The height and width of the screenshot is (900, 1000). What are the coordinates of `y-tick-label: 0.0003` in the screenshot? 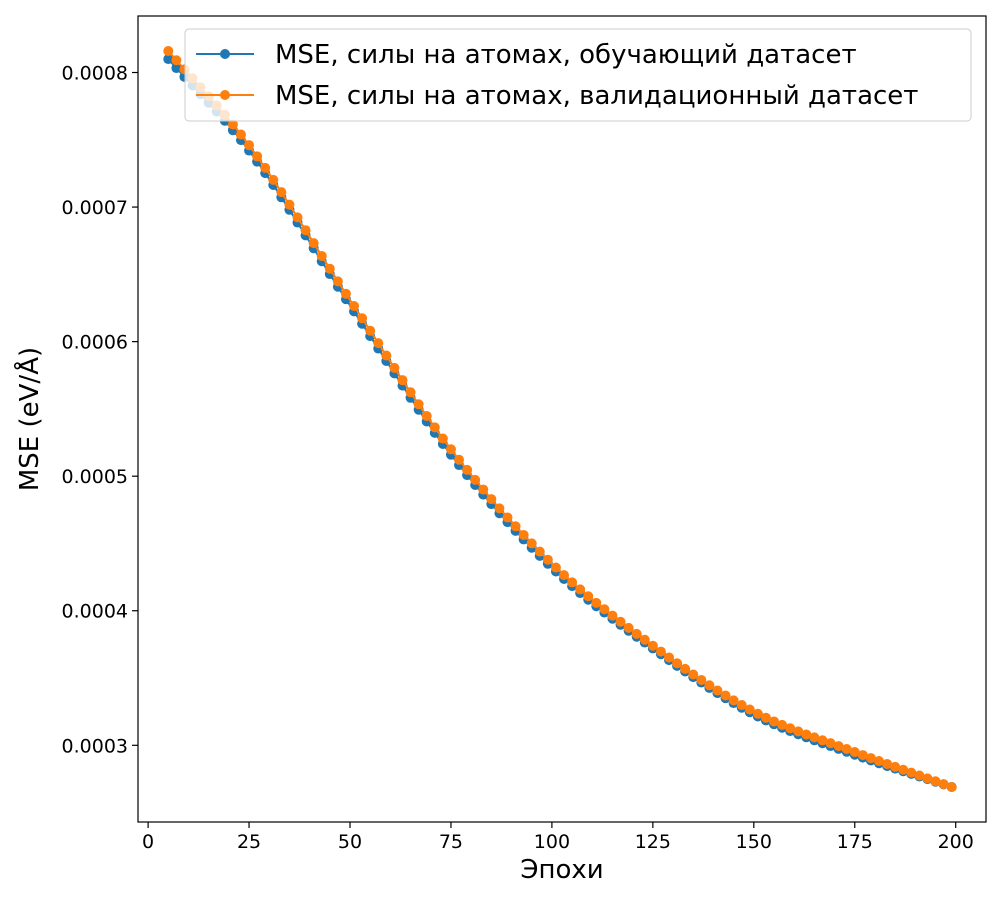 It's located at (95, 746).